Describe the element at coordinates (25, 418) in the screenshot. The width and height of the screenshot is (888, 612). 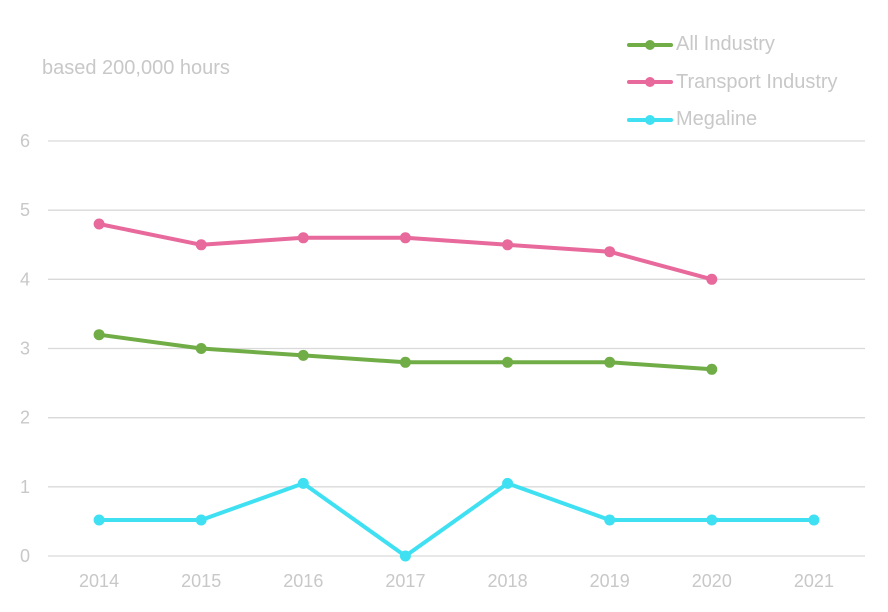
I see `y-tick-label: 2` at that location.